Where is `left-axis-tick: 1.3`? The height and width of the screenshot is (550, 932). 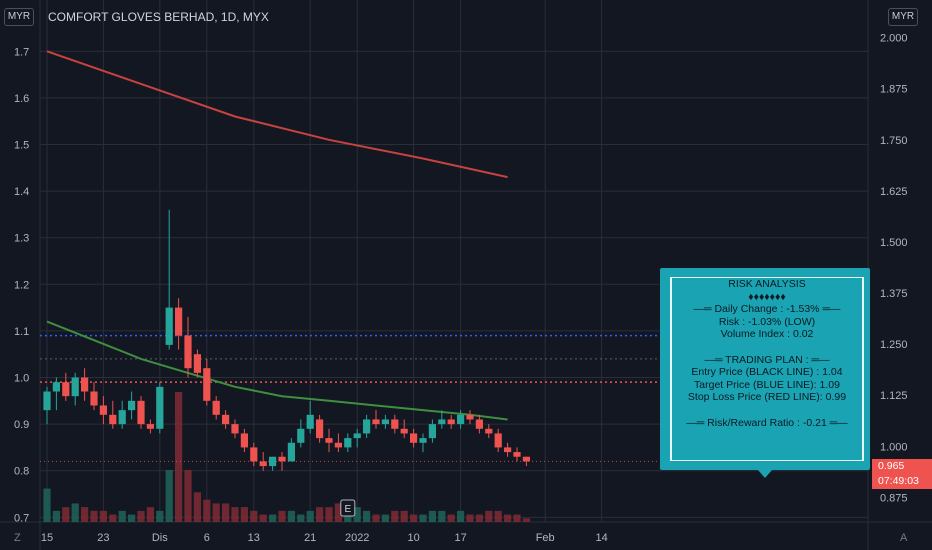 left-axis-tick: 1.3 is located at coordinates (21, 239).